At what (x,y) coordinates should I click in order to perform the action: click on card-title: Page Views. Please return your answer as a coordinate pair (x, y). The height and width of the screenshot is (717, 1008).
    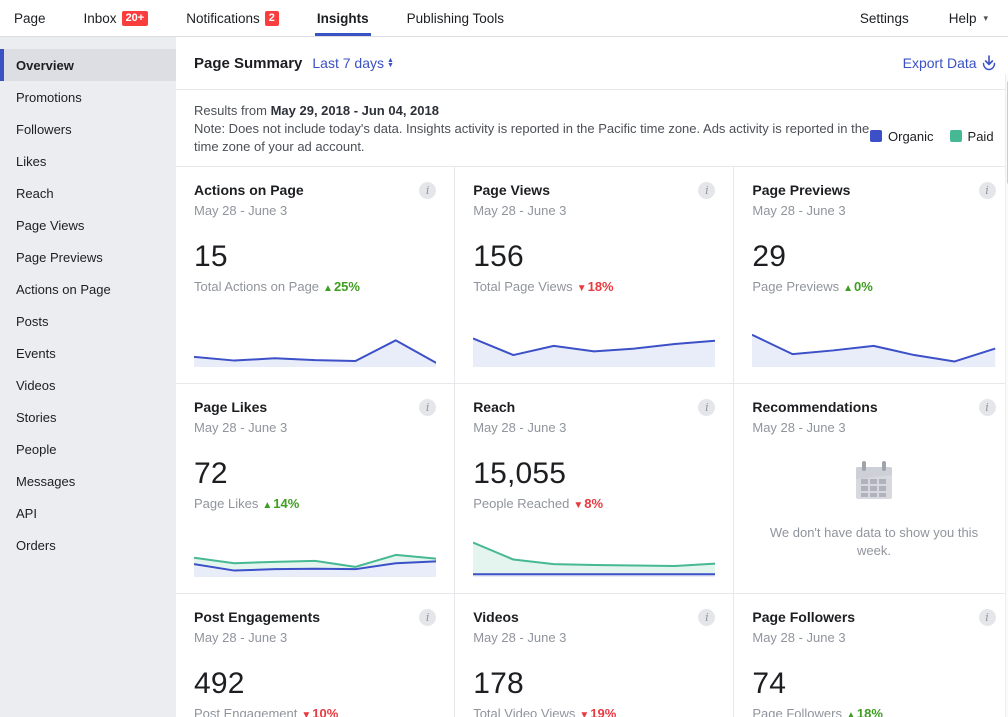
    Looking at the image, I should click on (511, 190).